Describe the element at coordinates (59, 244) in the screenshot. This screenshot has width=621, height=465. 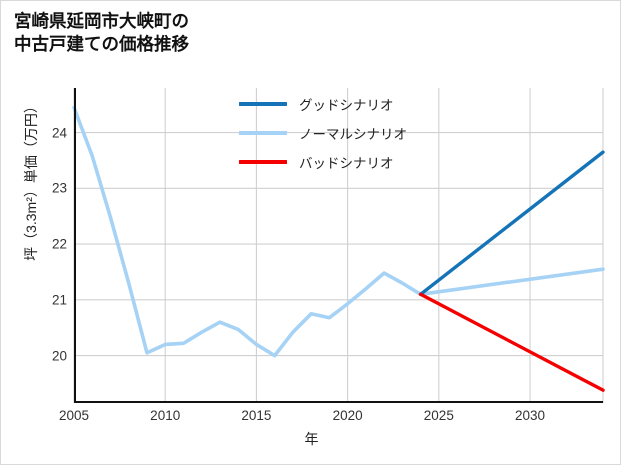
I see `y-tick-label: 22` at that location.